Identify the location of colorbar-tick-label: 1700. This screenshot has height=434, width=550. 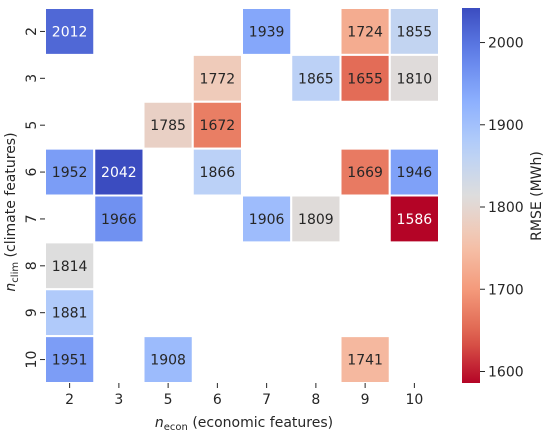
(506, 290).